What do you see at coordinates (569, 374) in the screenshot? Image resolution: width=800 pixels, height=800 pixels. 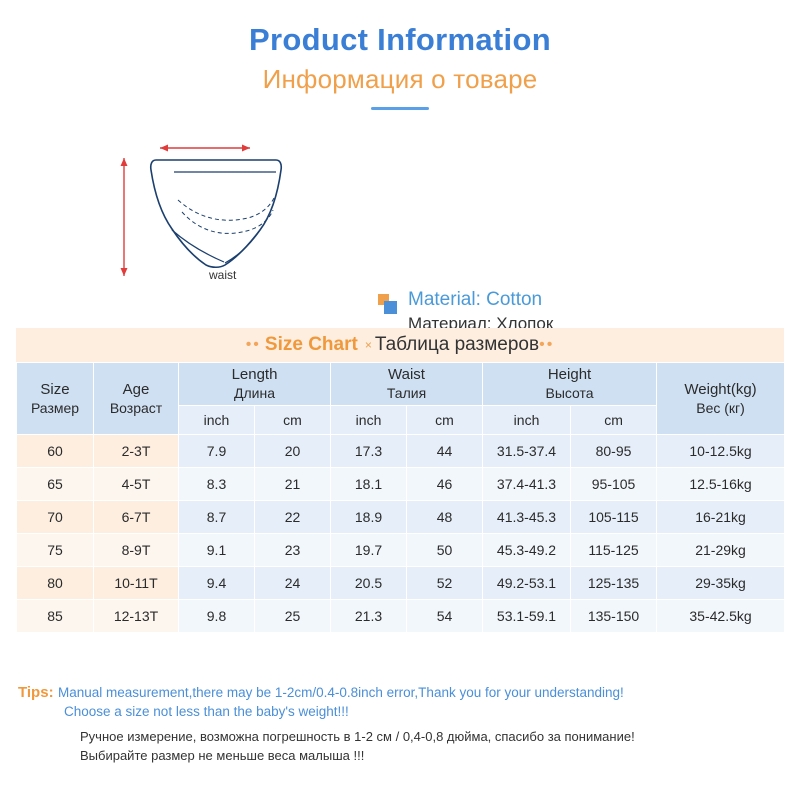 I see `header-height-en: Height` at bounding box center [569, 374].